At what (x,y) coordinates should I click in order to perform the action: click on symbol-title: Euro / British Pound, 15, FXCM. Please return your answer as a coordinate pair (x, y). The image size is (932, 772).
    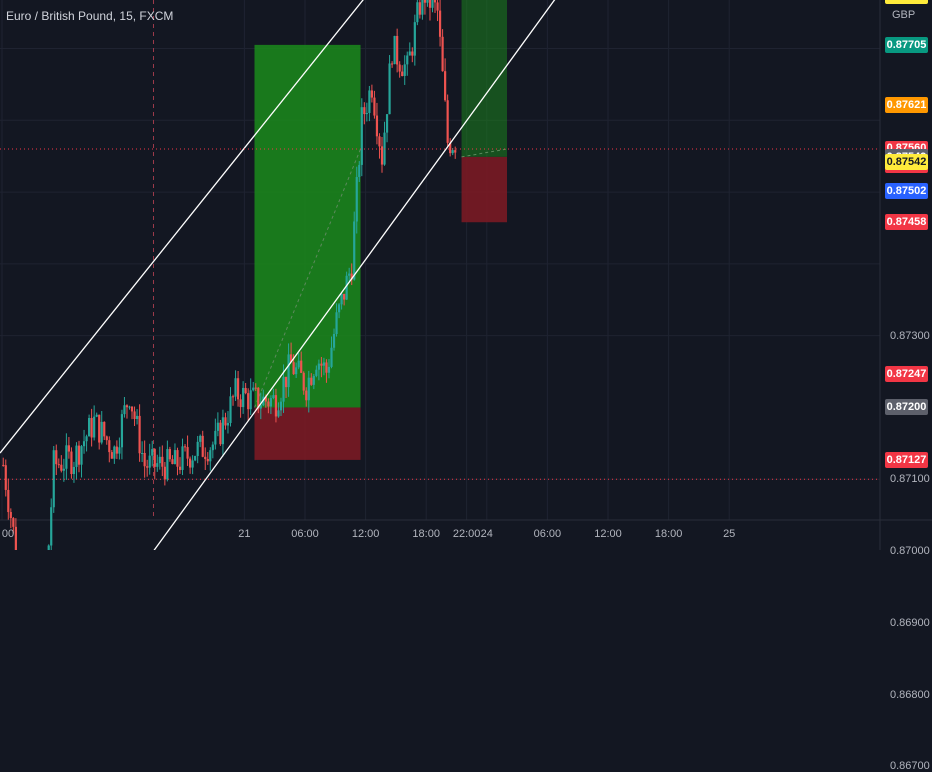
    Looking at the image, I should click on (90, 16).